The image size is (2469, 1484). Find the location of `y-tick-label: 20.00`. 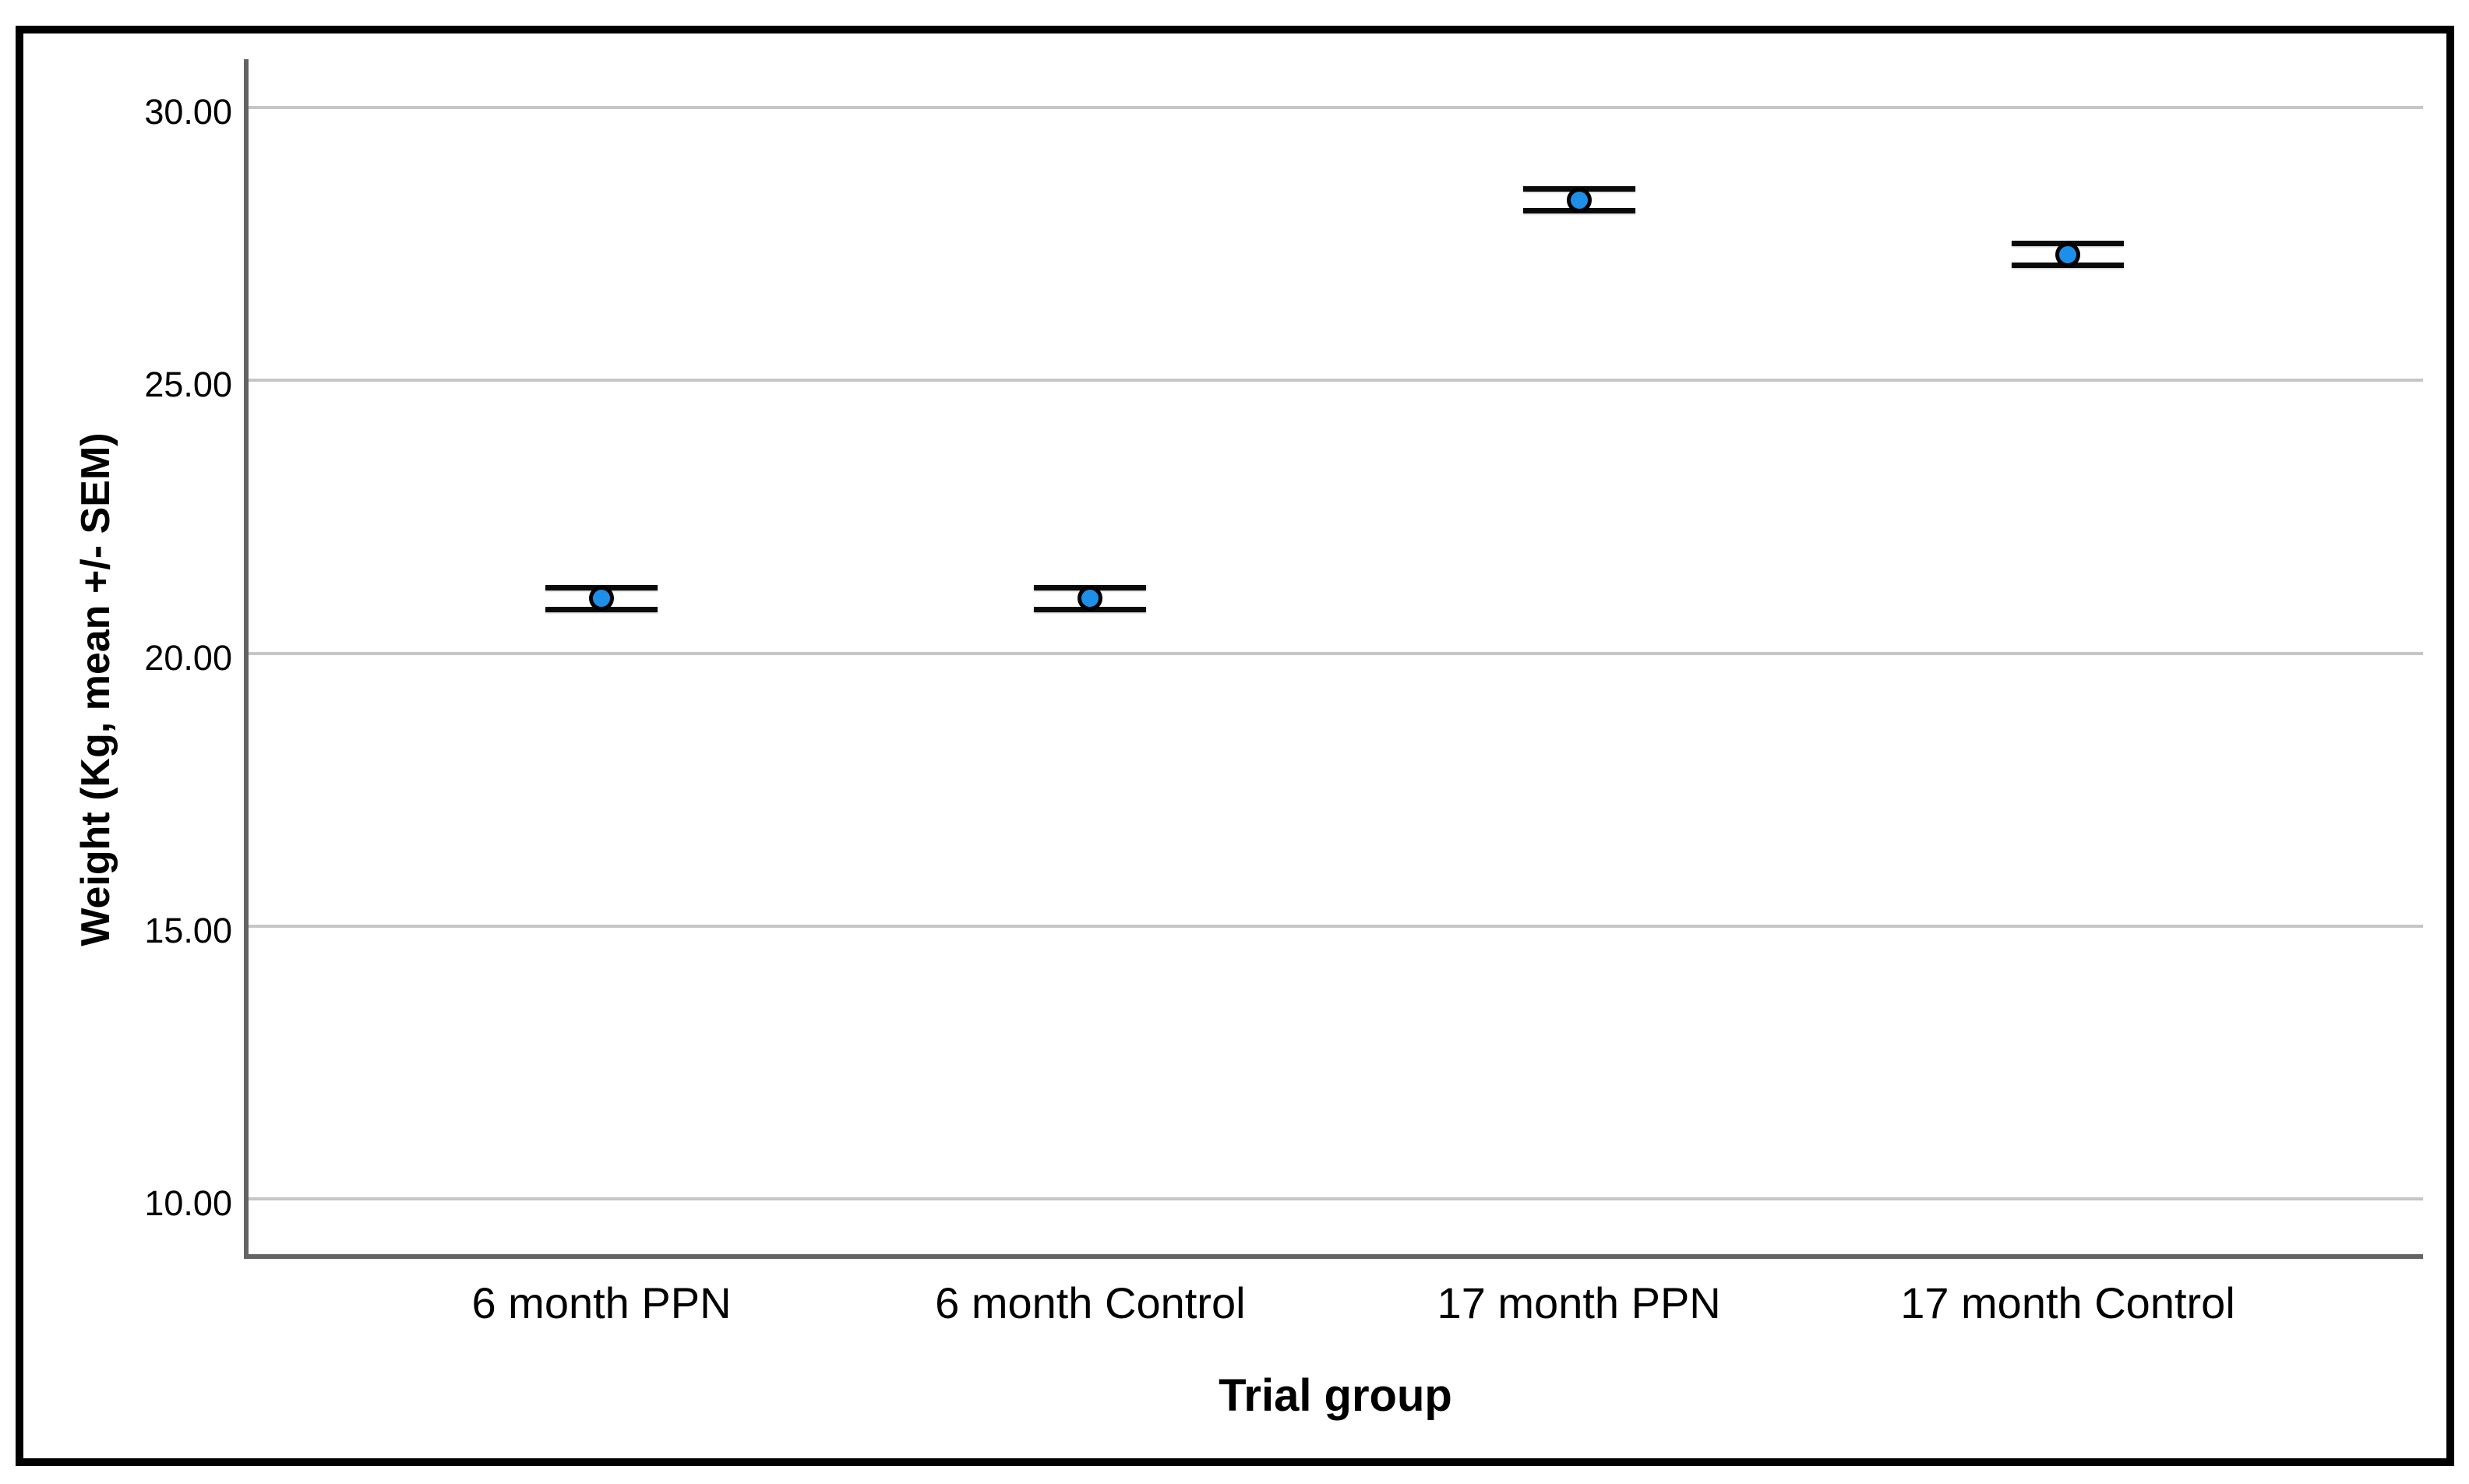

y-tick-label: 20.00 is located at coordinates (188, 657).